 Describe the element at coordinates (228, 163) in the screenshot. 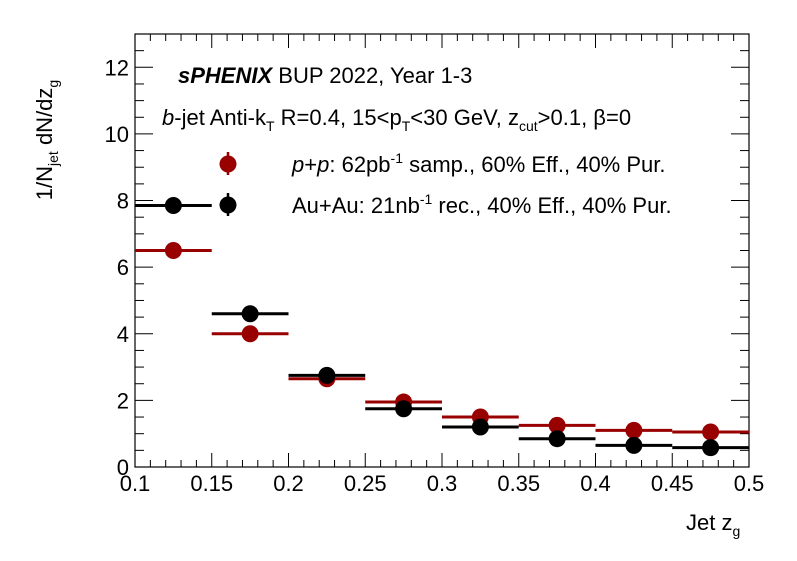

I see `legend-marker-pp` at that location.